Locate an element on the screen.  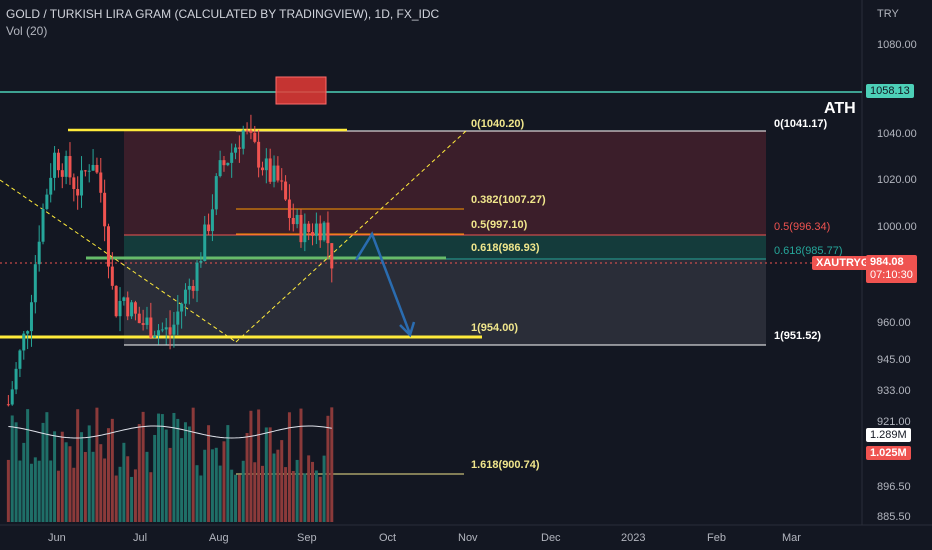
currency-label: TRY is located at coordinates (888, 14).